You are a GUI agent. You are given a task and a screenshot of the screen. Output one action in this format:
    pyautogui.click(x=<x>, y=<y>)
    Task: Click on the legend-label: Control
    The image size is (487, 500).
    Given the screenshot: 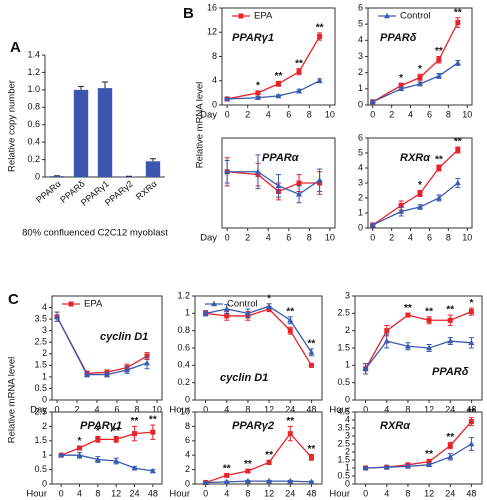 What is the action you would take?
    pyautogui.click(x=242, y=304)
    